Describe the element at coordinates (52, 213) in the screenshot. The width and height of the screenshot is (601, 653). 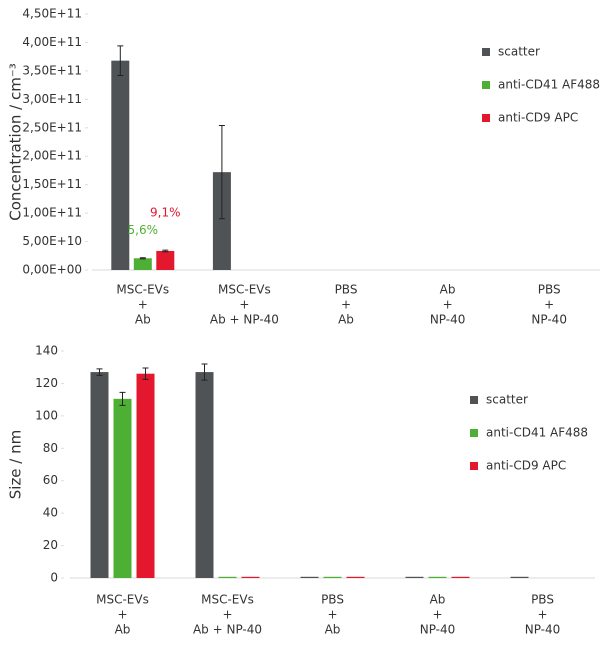
I see `y-tick-label: 1,00E+11` at that location.